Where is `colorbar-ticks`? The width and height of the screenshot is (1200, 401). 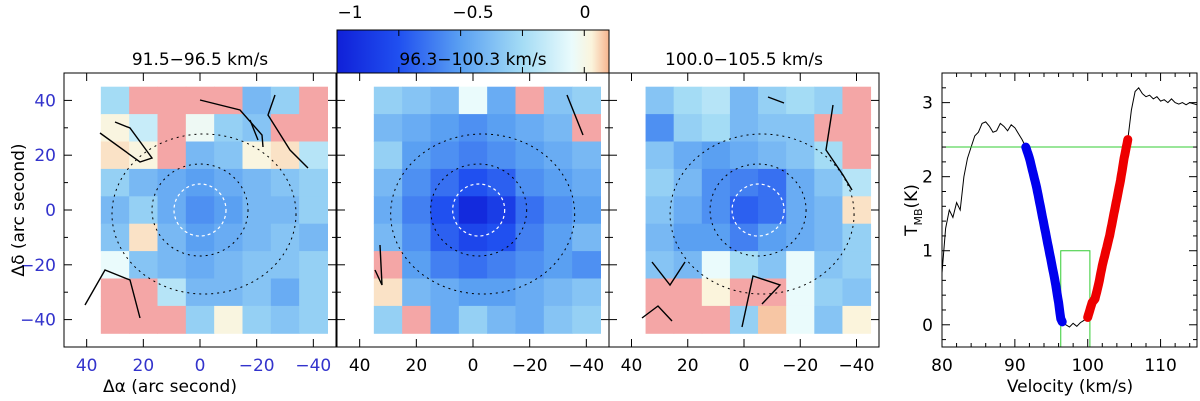 colorbar-ticks is located at coordinates (460, 51).